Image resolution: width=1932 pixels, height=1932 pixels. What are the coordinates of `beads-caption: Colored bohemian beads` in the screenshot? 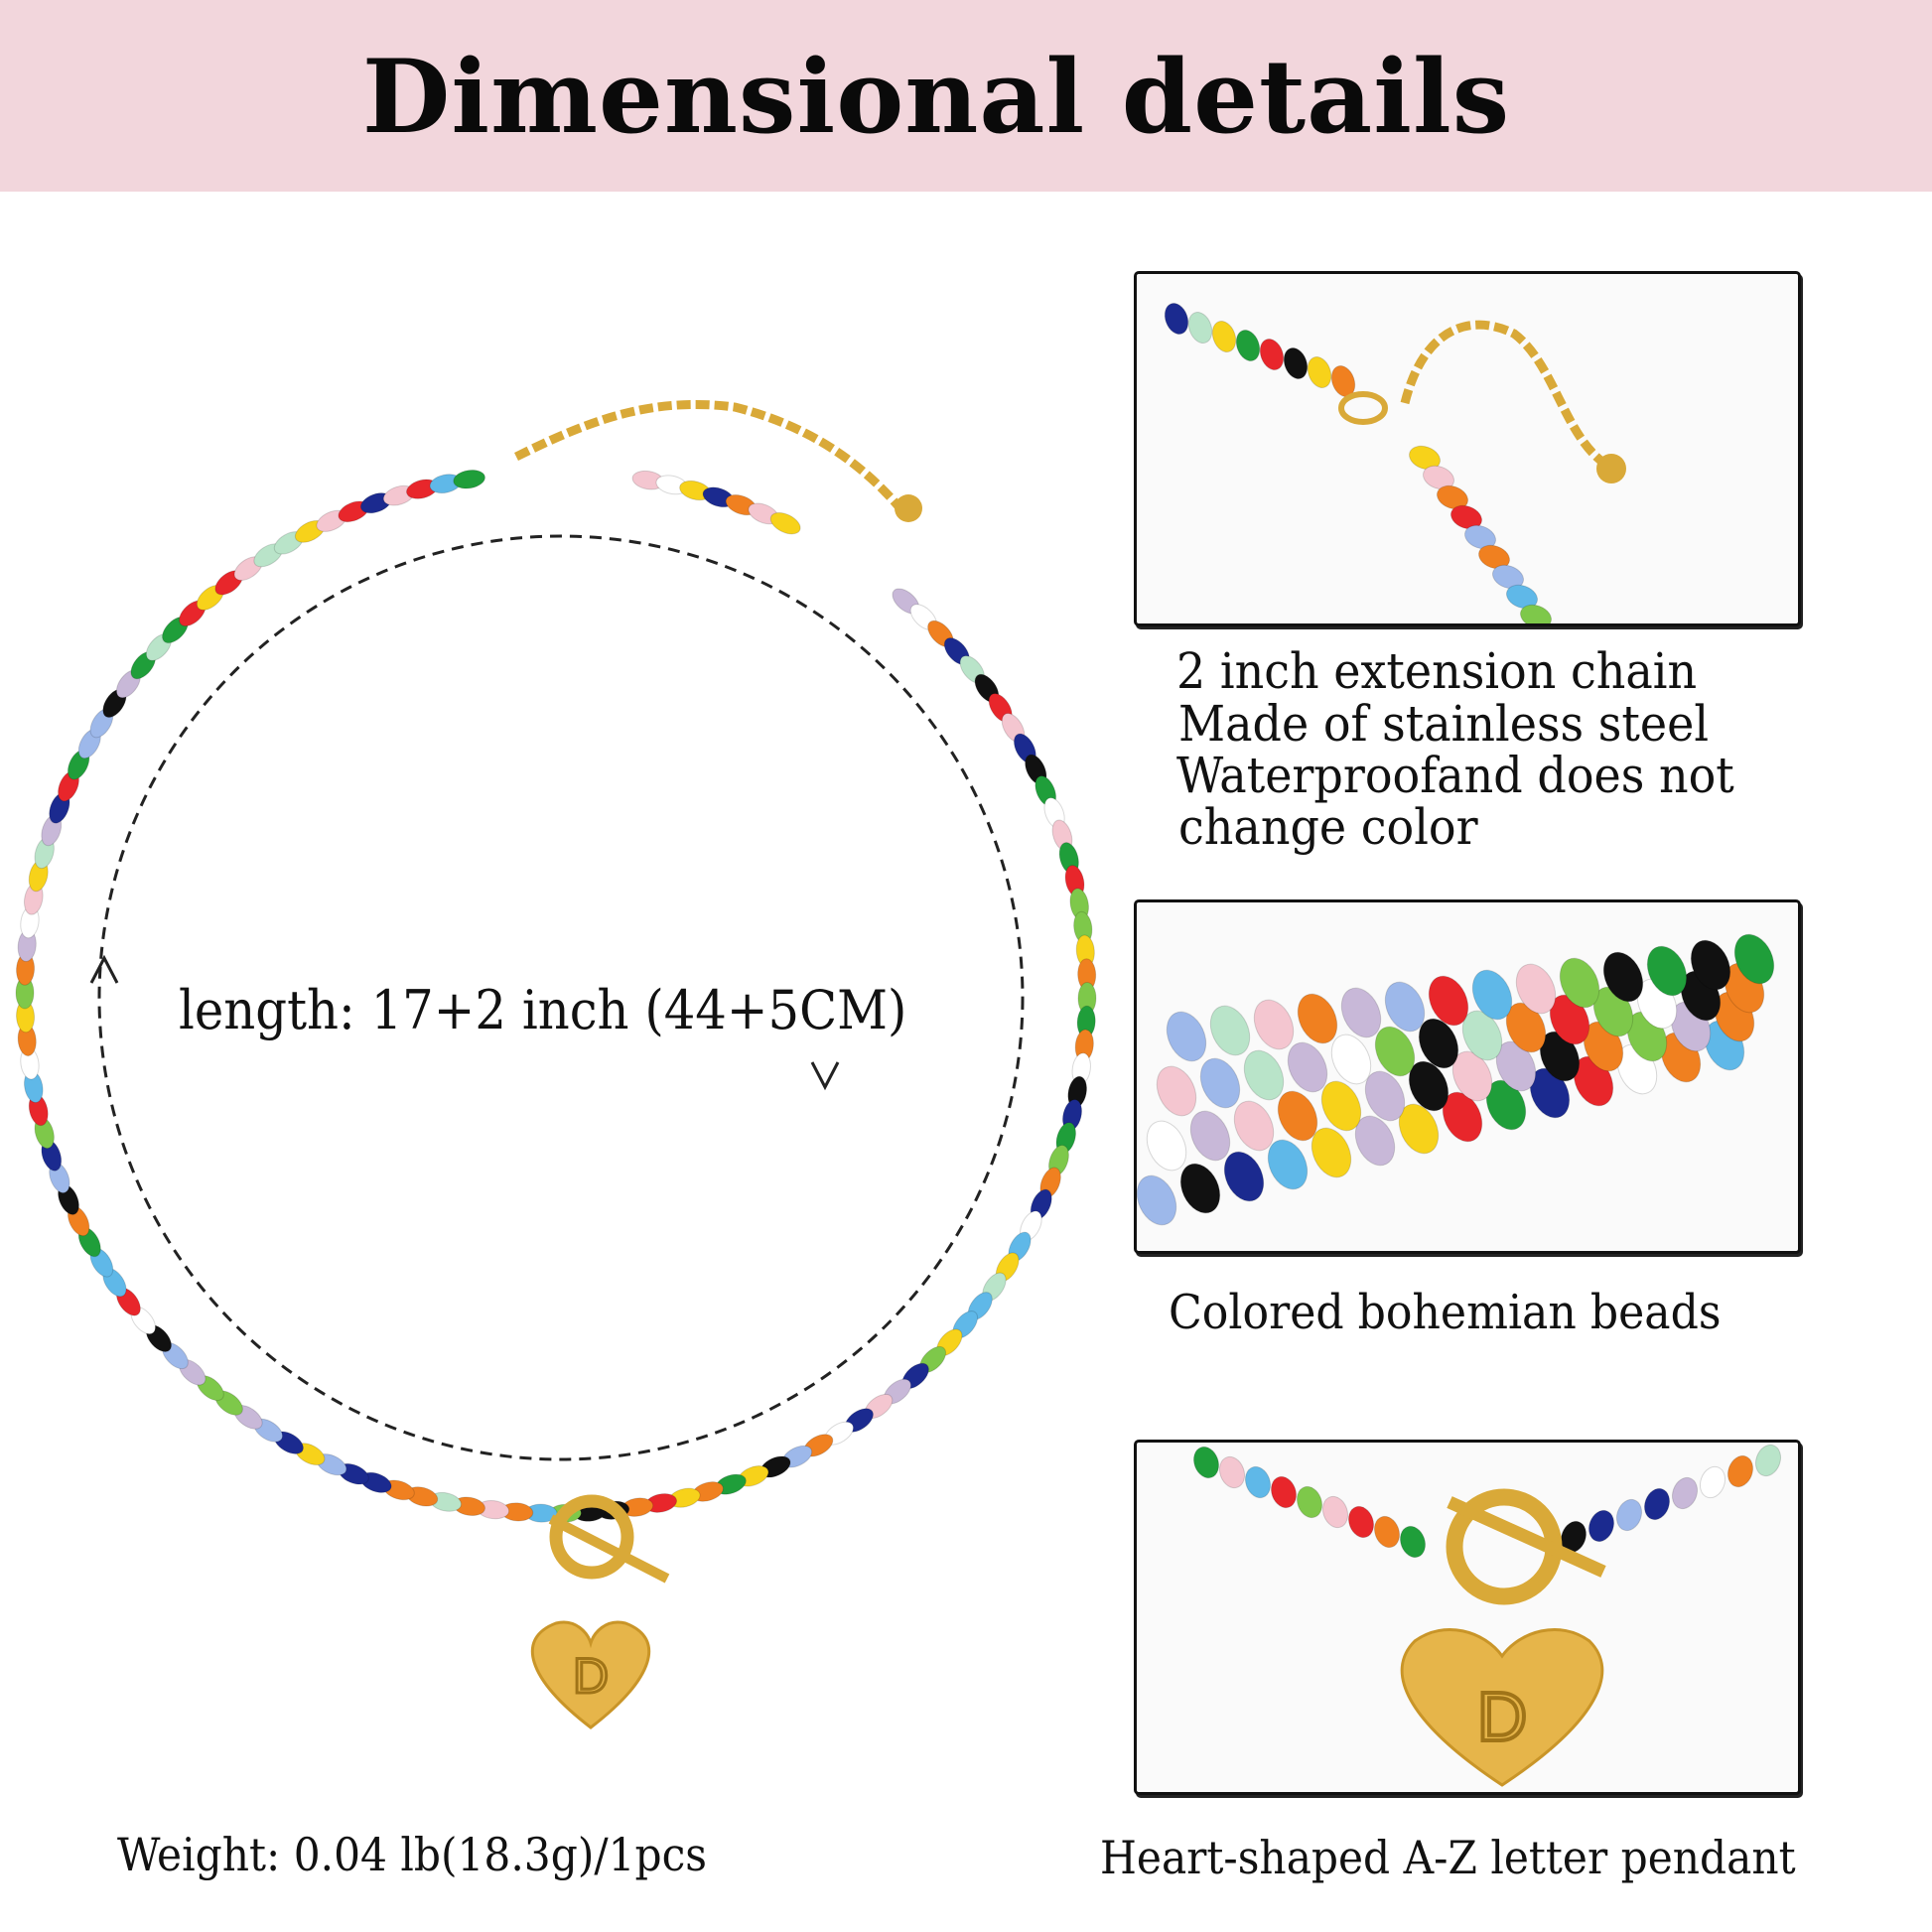 It's located at (1446, 1313).